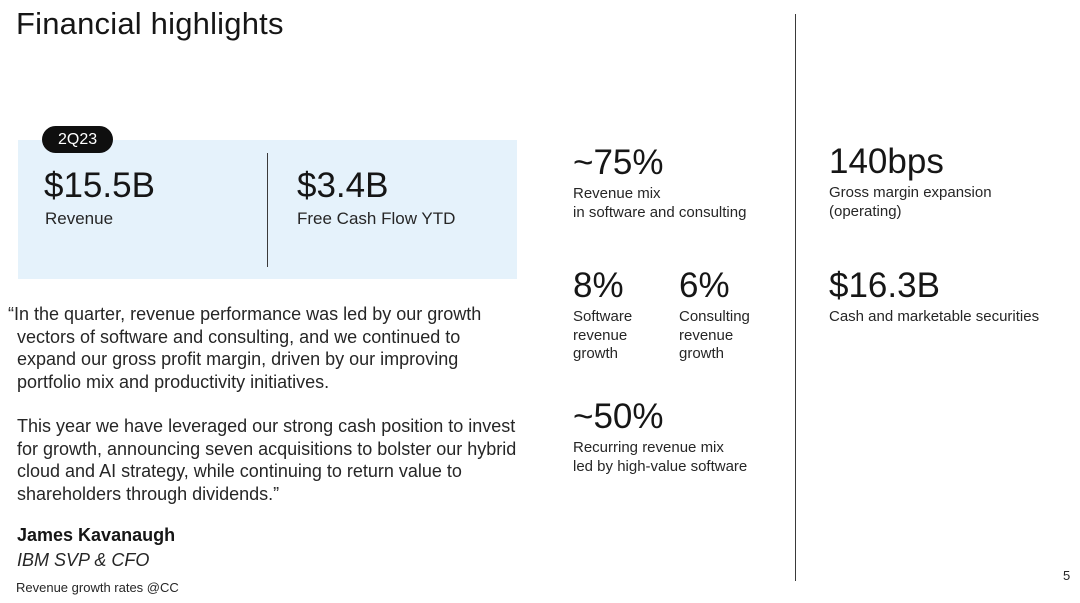  I want to click on gross-margin-label-line-2: (operating), so click(865, 211).